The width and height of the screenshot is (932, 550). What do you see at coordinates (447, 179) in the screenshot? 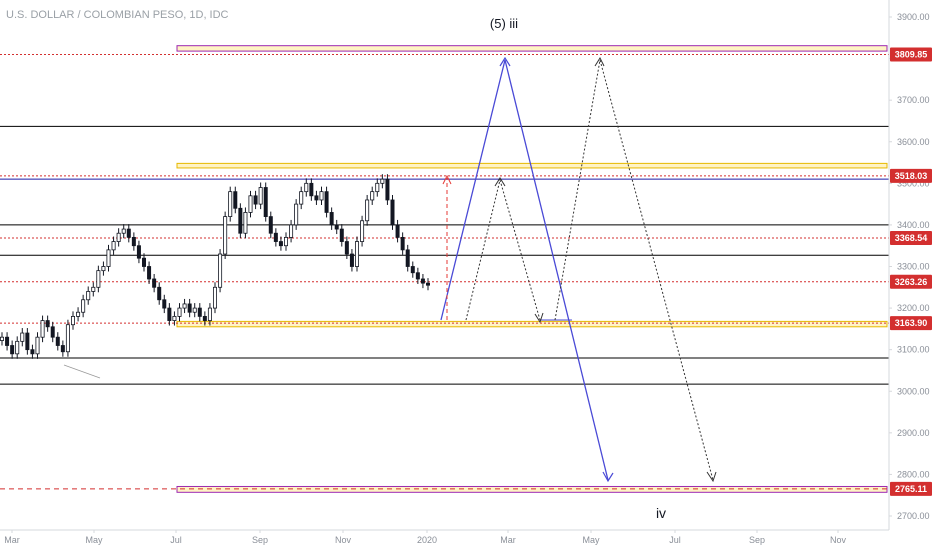
I see `arrowhead-red-dashed` at bounding box center [447, 179].